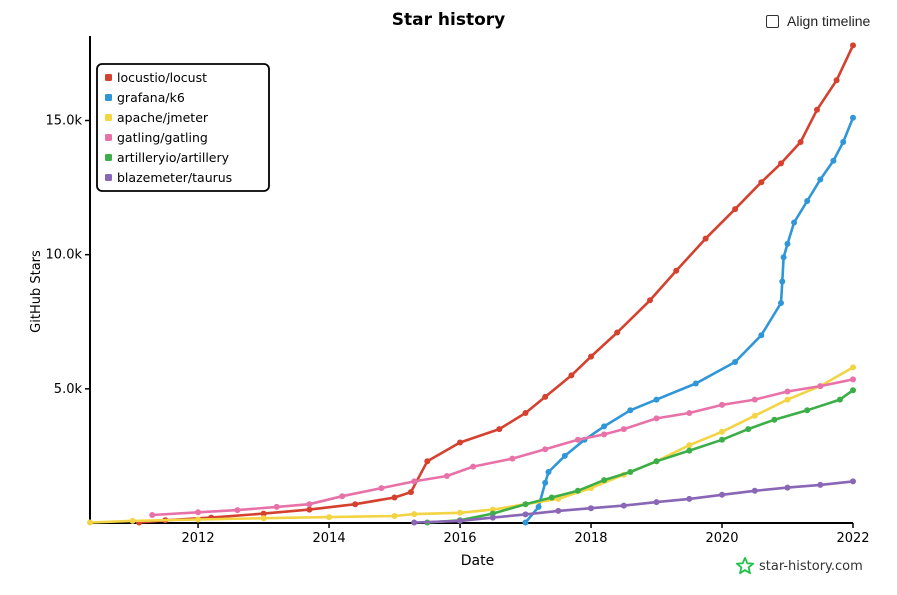 Image resolution: width=897 pixels, height=595 pixels. Describe the element at coordinates (151, 97) in the screenshot. I see `legend-entry: grafana/k6` at that location.